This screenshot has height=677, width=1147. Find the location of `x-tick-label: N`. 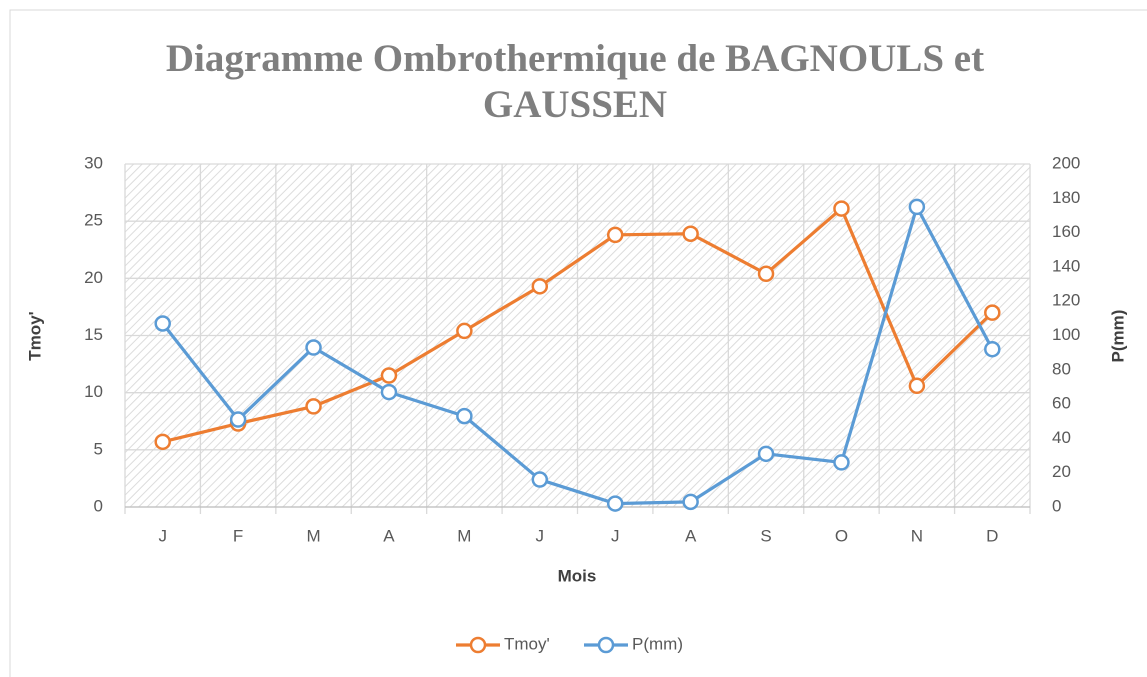

x-tick-label: N is located at coordinates (917, 535).